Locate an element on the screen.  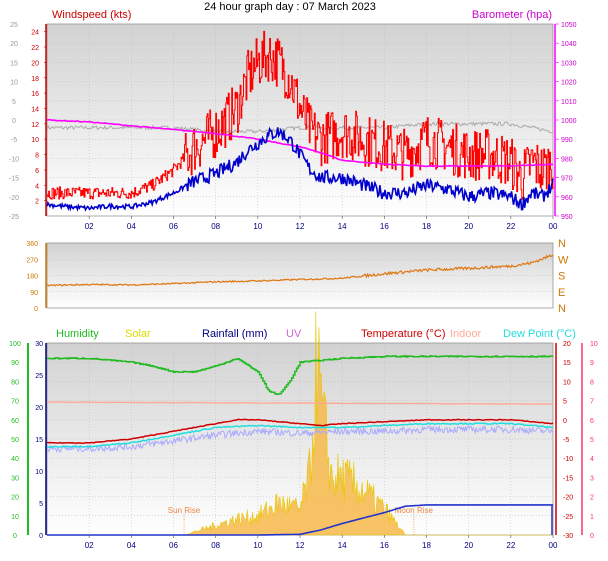
barometer-tick-label: 1050 is located at coordinates (569, 25).